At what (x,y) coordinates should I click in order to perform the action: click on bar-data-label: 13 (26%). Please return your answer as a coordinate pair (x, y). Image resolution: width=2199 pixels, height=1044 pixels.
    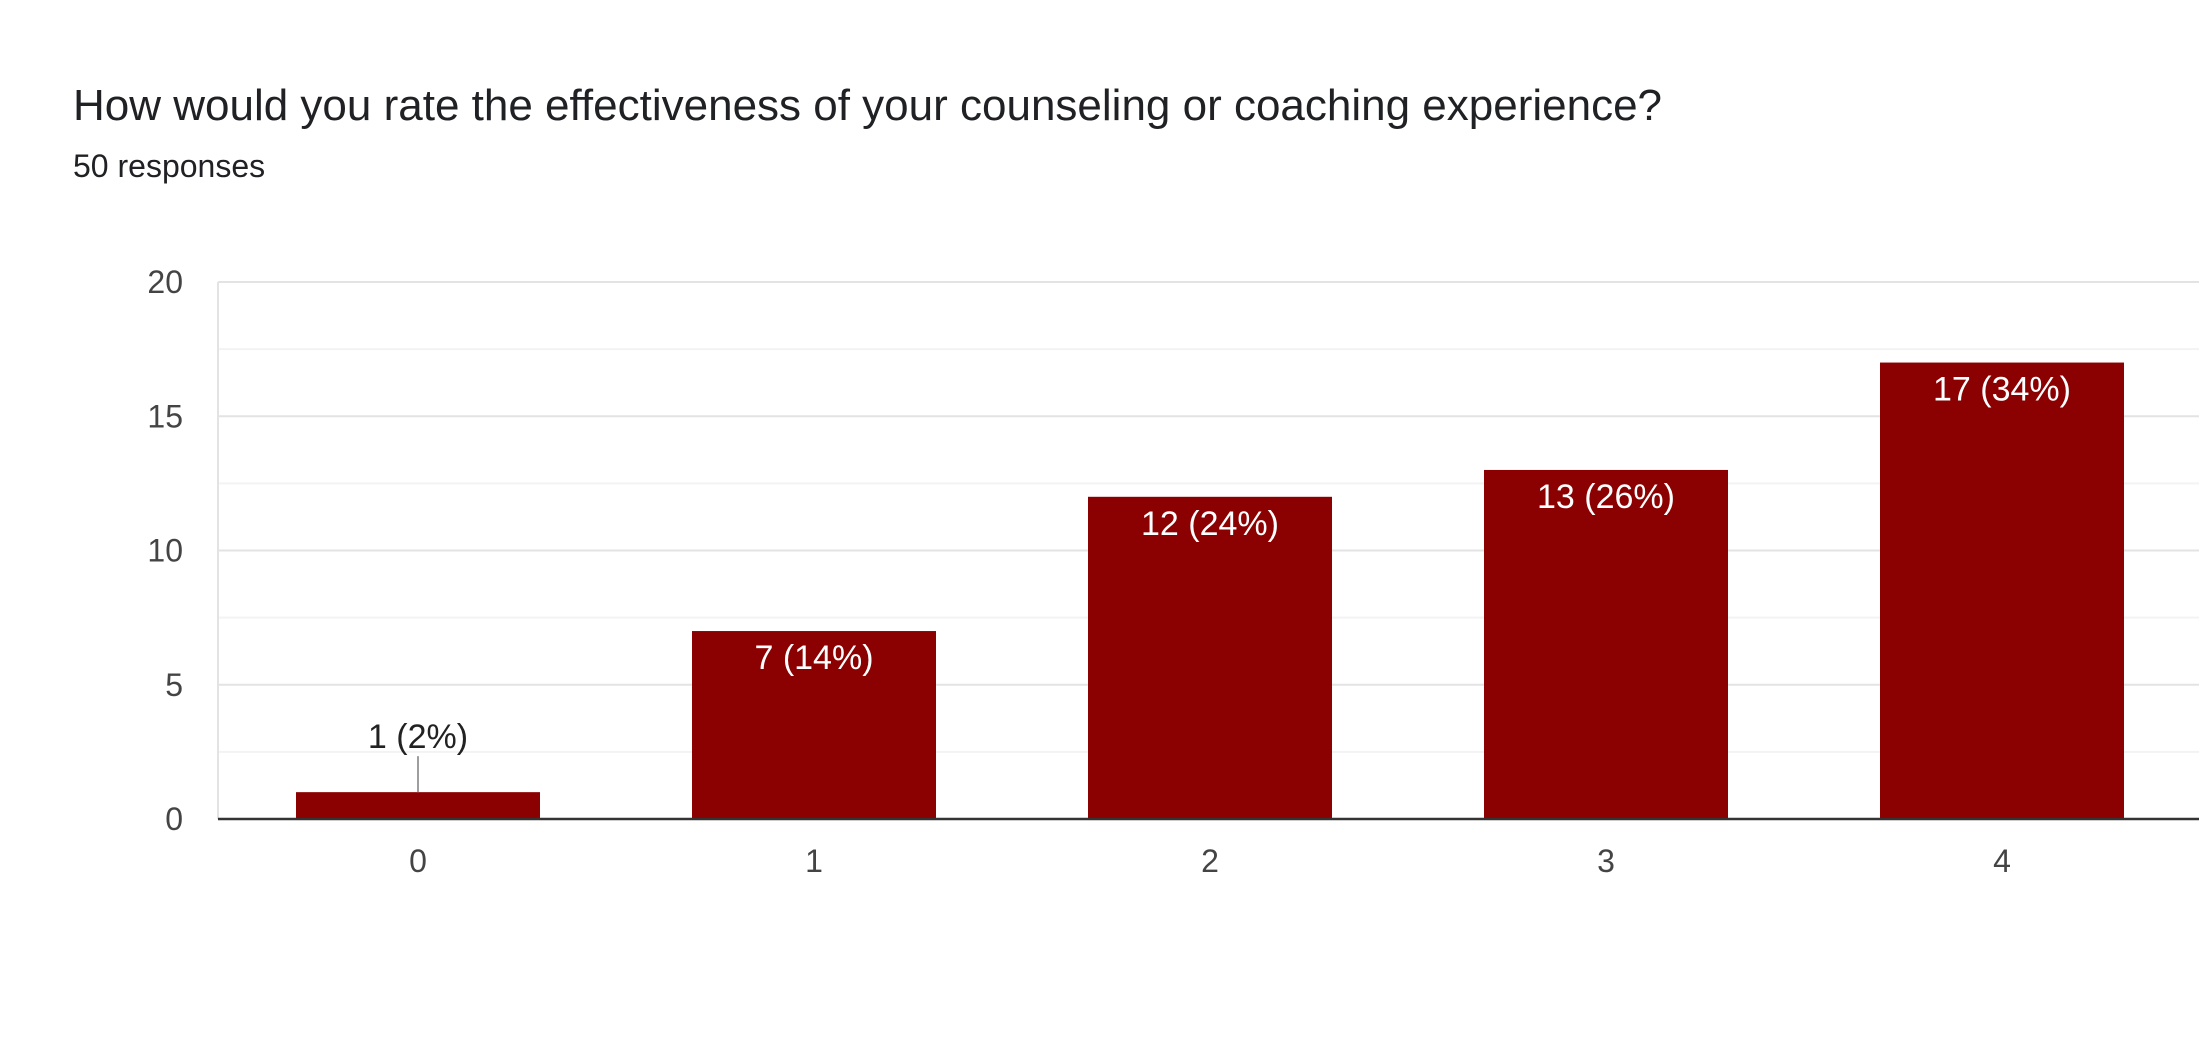
    Looking at the image, I should click on (1606, 497).